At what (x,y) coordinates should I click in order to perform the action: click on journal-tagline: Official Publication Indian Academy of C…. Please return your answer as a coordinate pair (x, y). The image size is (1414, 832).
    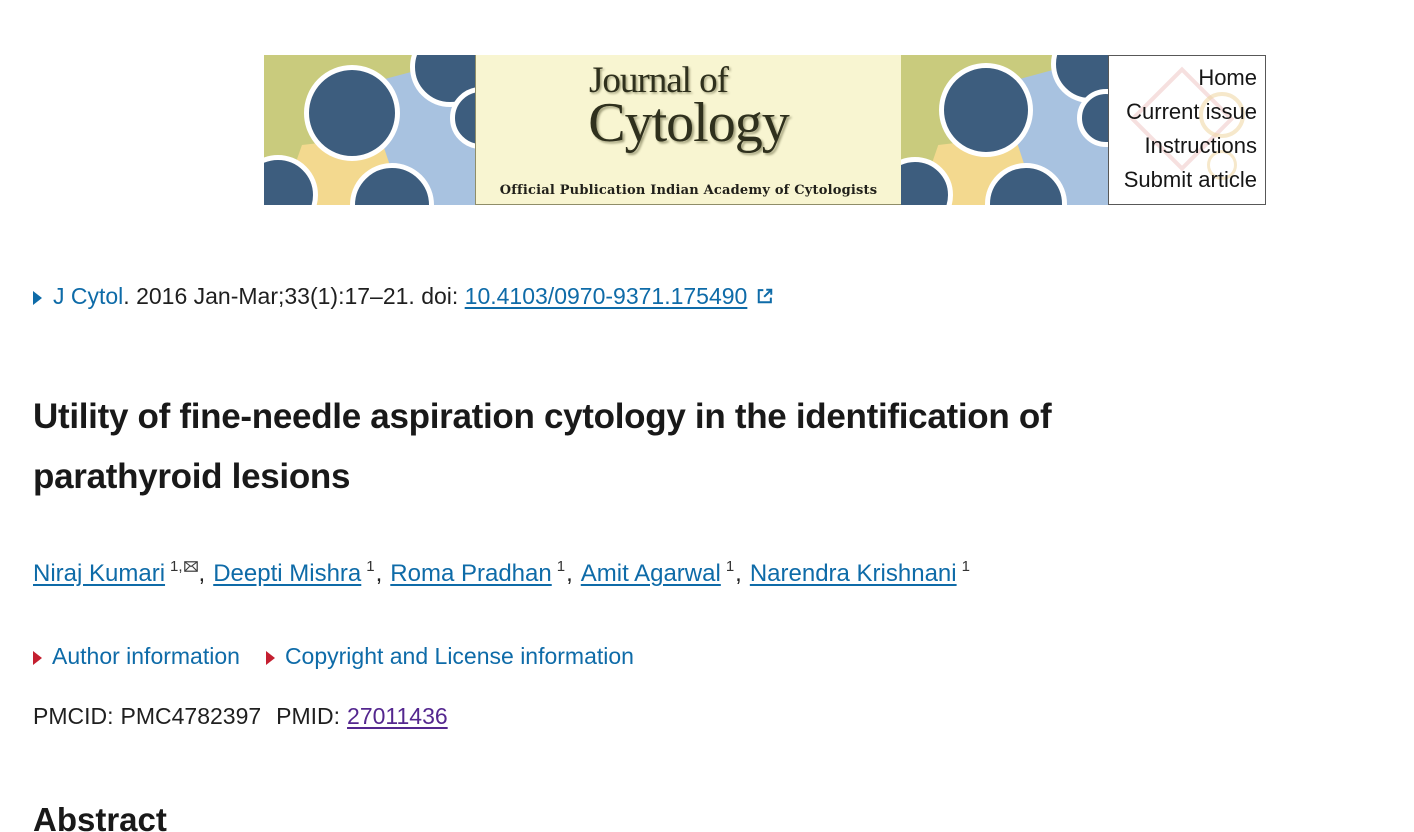
    Looking at the image, I should click on (688, 190).